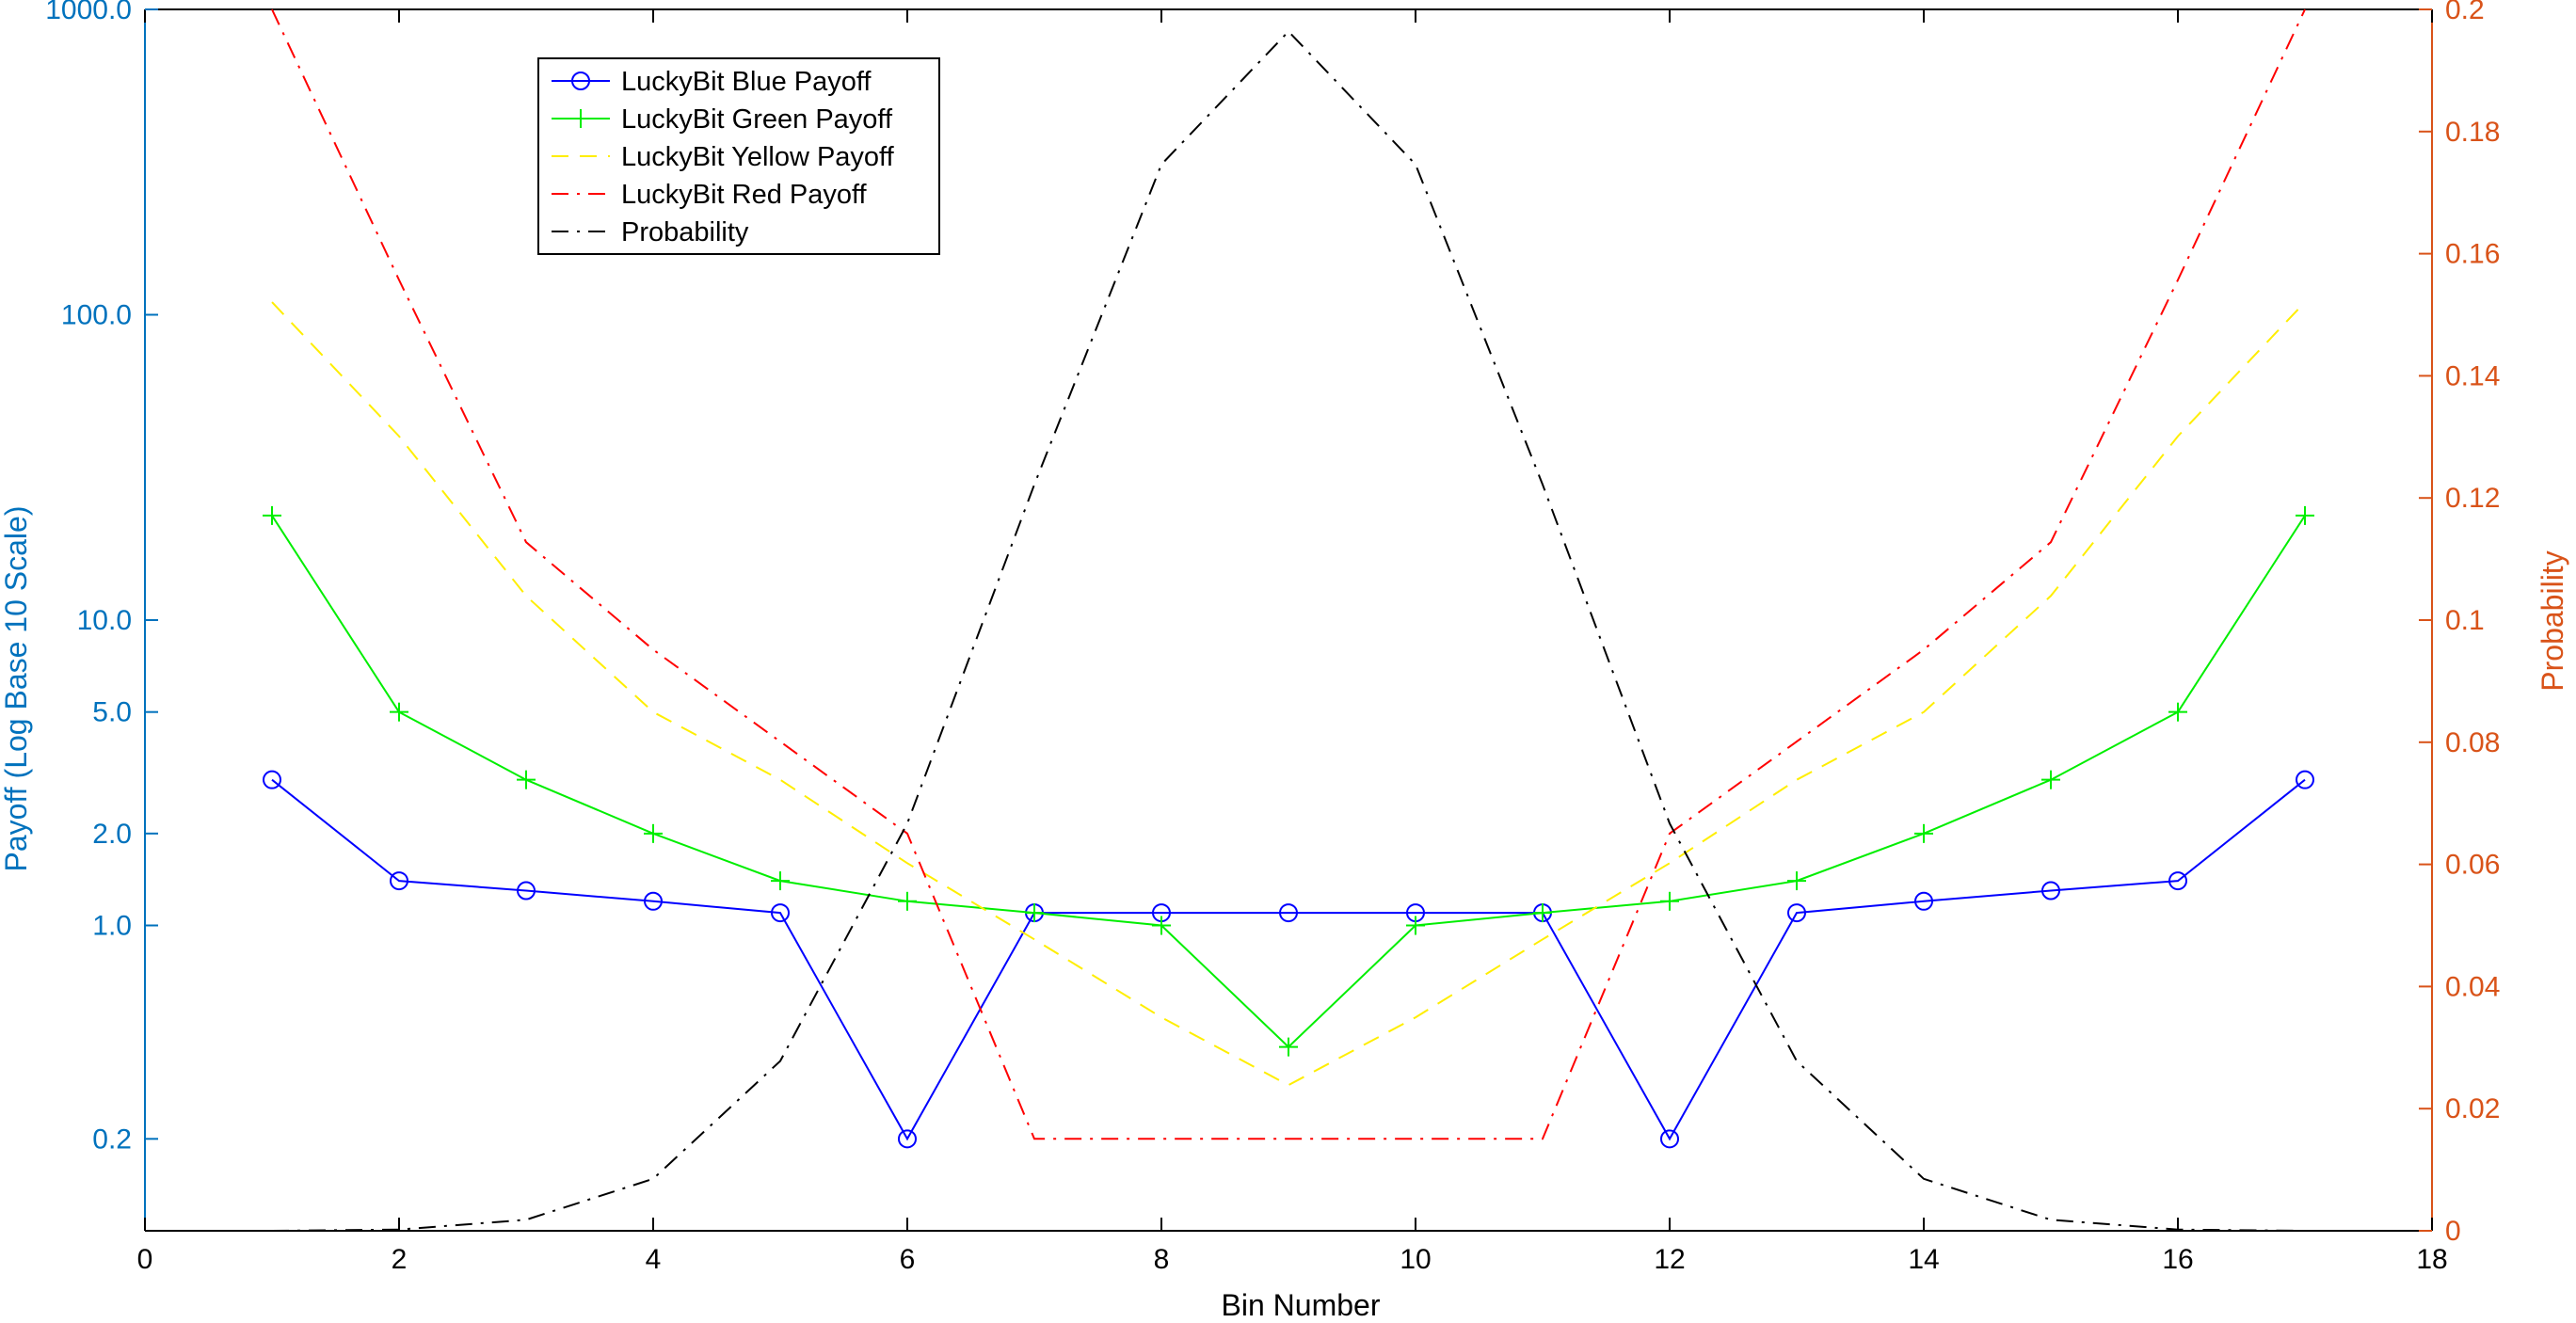  Describe the element at coordinates (2431, 1259) in the screenshot. I see `x-tick-label: 18` at that location.